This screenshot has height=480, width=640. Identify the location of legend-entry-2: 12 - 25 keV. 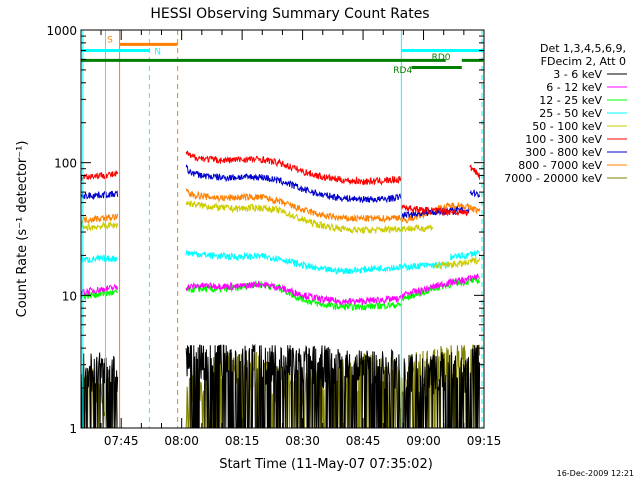
(570, 100).